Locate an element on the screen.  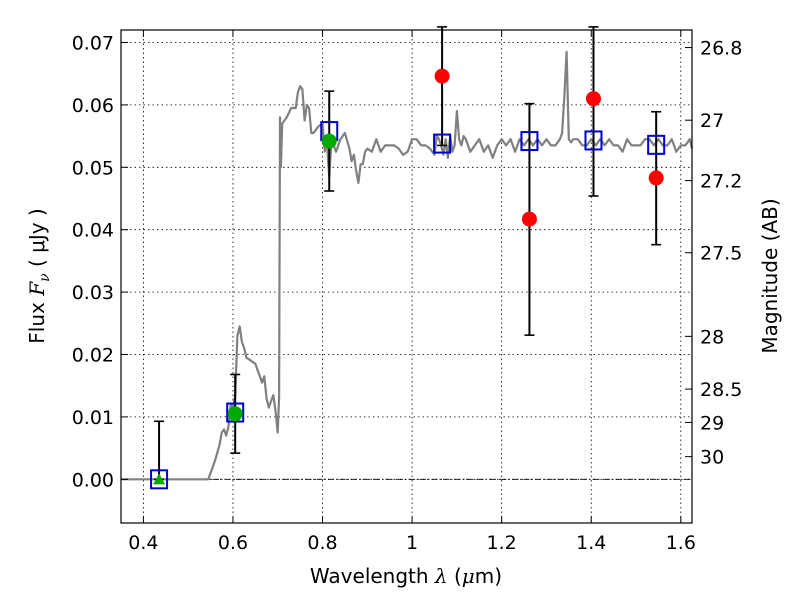
x-tick-label: 0.8 is located at coordinates (322, 543).